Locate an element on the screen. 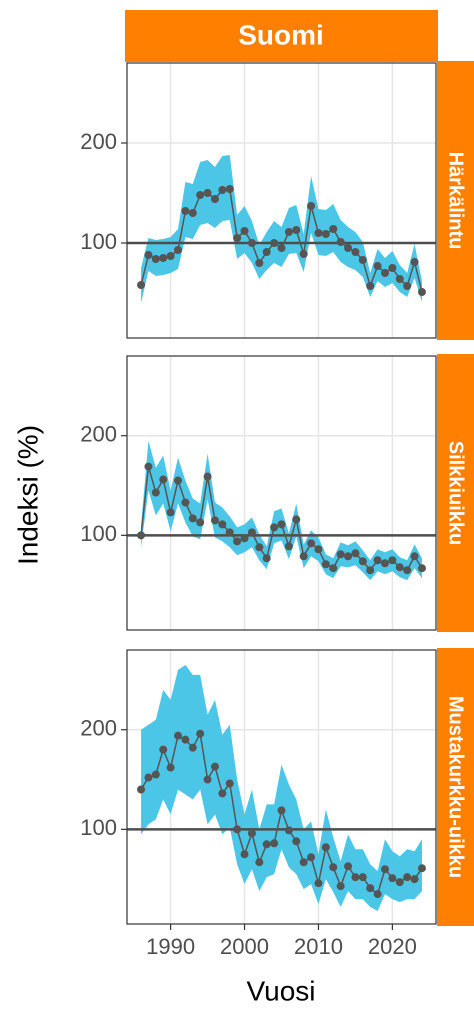  x-tick-label: 2010 is located at coordinates (318, 946).